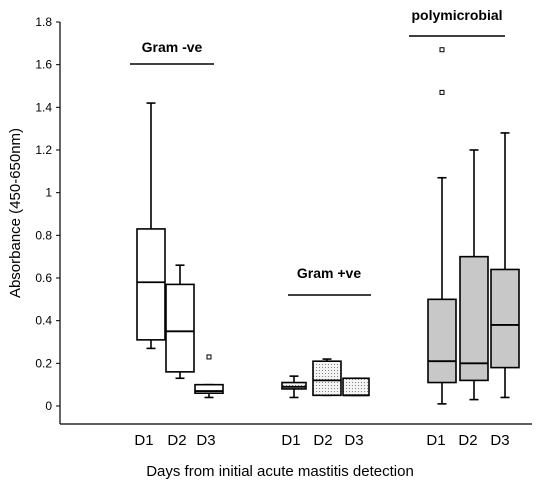 The height and width of the screenshot is (490, 550). I want to click on box-3-d2, so click(474, 275).